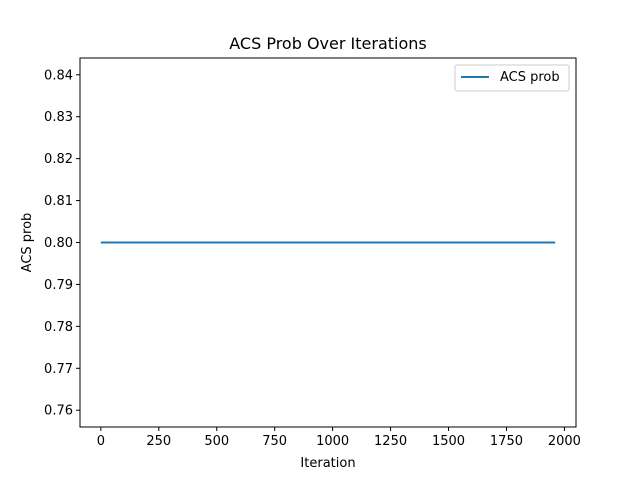 This screenshot has height=480, width=640. I want to click on legend-box, so click(512, 78).